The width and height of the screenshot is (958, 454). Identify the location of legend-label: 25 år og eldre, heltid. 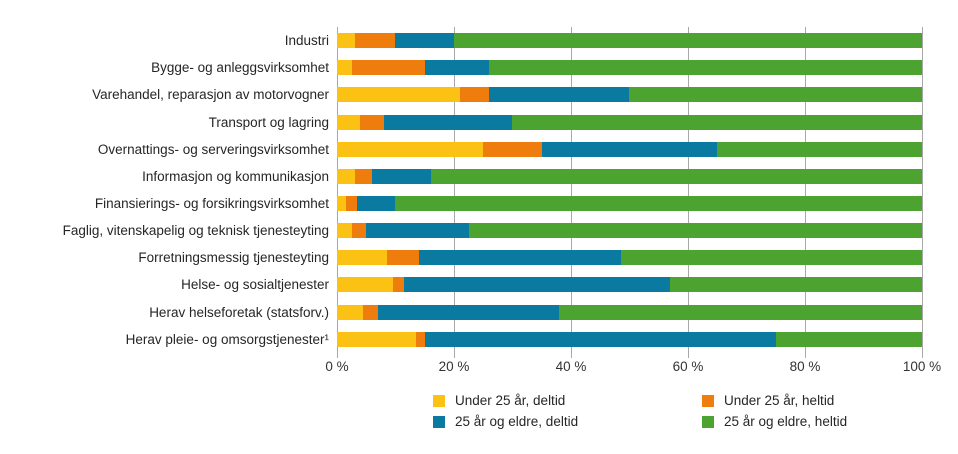
(786, 421).